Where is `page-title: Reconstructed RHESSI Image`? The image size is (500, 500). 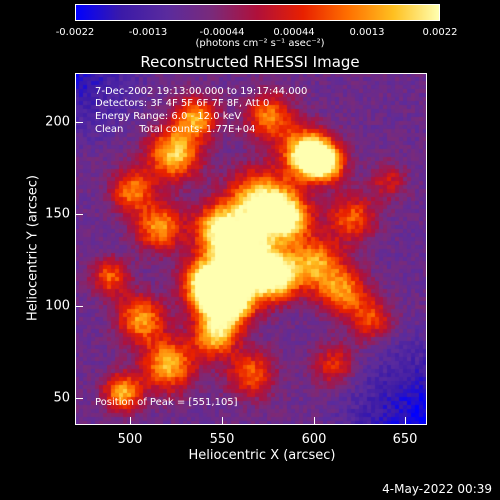
page-title: Reconstructed RHESSI Image is located at coordinates (250, 62).